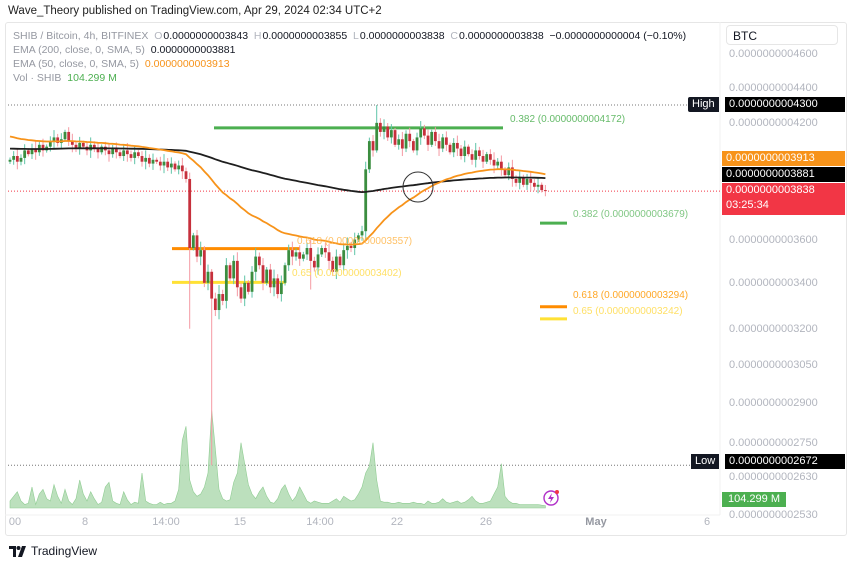 Image resolution: width=850 pixels, height=565 pixels. What do you see at coordinates (773, 443) in the screenshot?
I see `price-axis-tick: 0.0000000002750` at bounding box center [773, 443].